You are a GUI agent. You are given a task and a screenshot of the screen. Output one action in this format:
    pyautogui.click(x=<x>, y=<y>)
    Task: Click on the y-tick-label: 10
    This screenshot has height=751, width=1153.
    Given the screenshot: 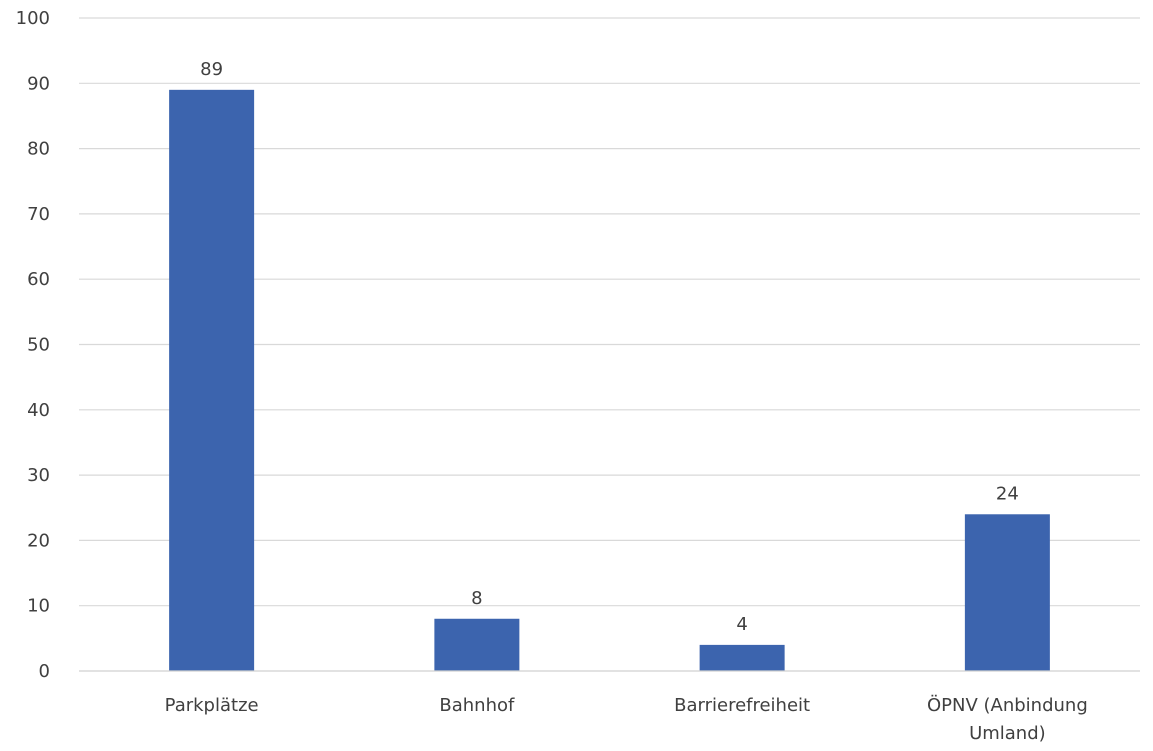 What is the action you would take?
    pyautogui.click(x=38, y=606)
    